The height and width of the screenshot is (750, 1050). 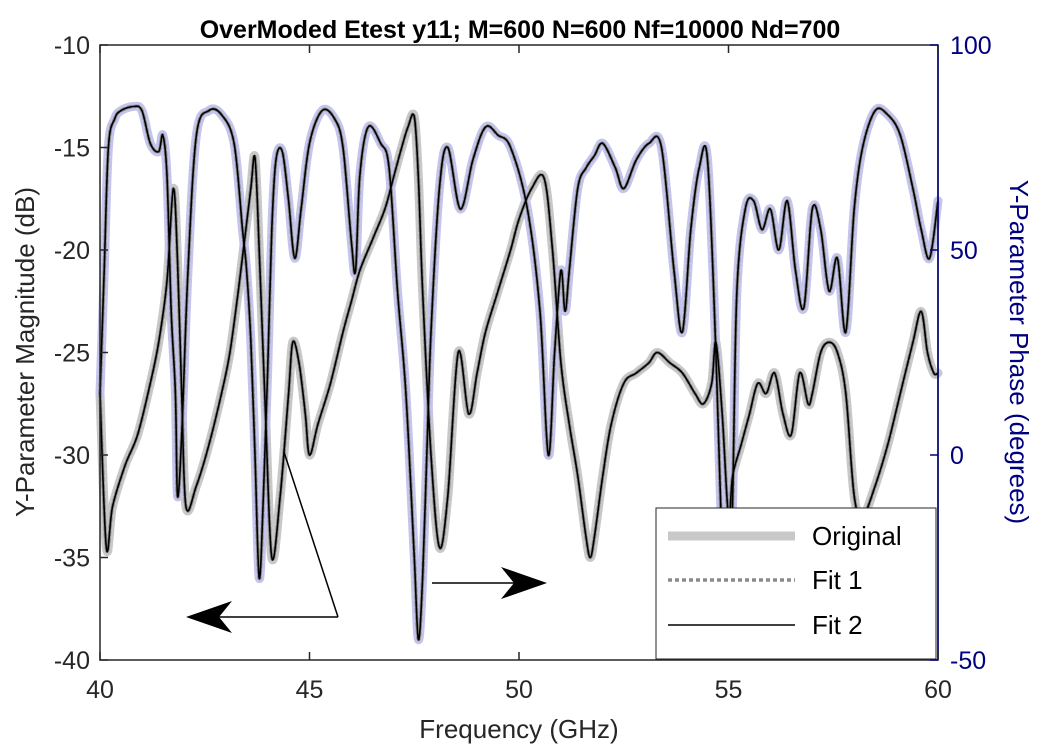 What do you see at coordinates (857, 536) in the screenshot?
I see `legend-label-original: Original` at bounding box center [857, 536].